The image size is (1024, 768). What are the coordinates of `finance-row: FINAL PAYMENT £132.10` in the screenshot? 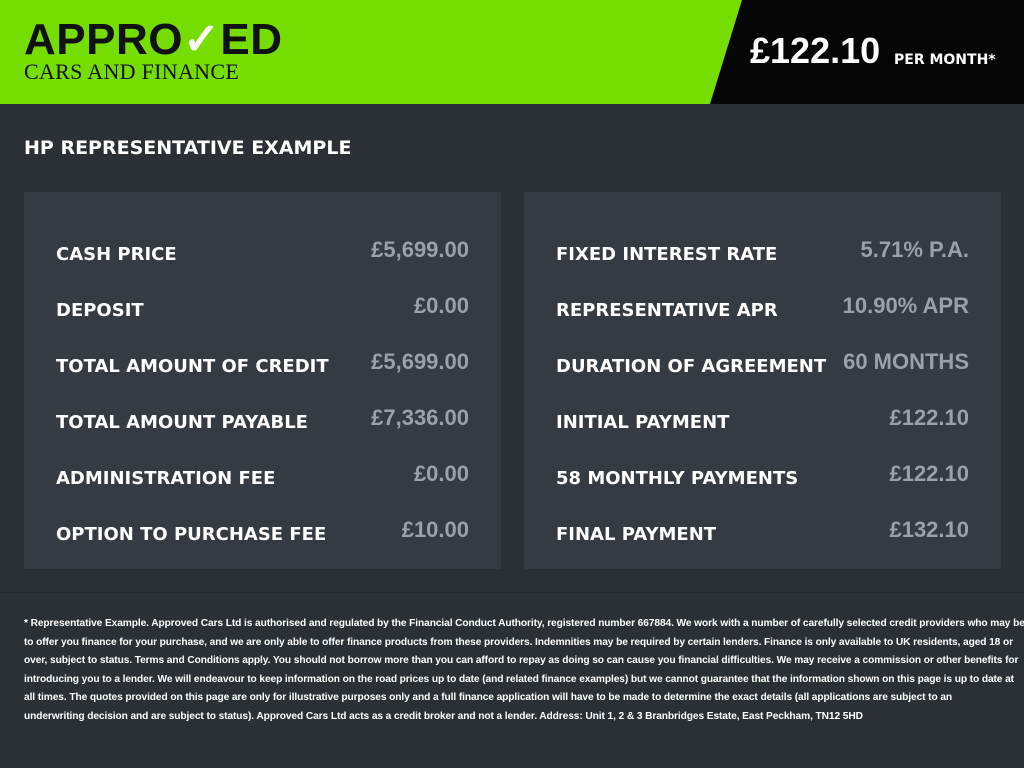 It's located at (762, 530).